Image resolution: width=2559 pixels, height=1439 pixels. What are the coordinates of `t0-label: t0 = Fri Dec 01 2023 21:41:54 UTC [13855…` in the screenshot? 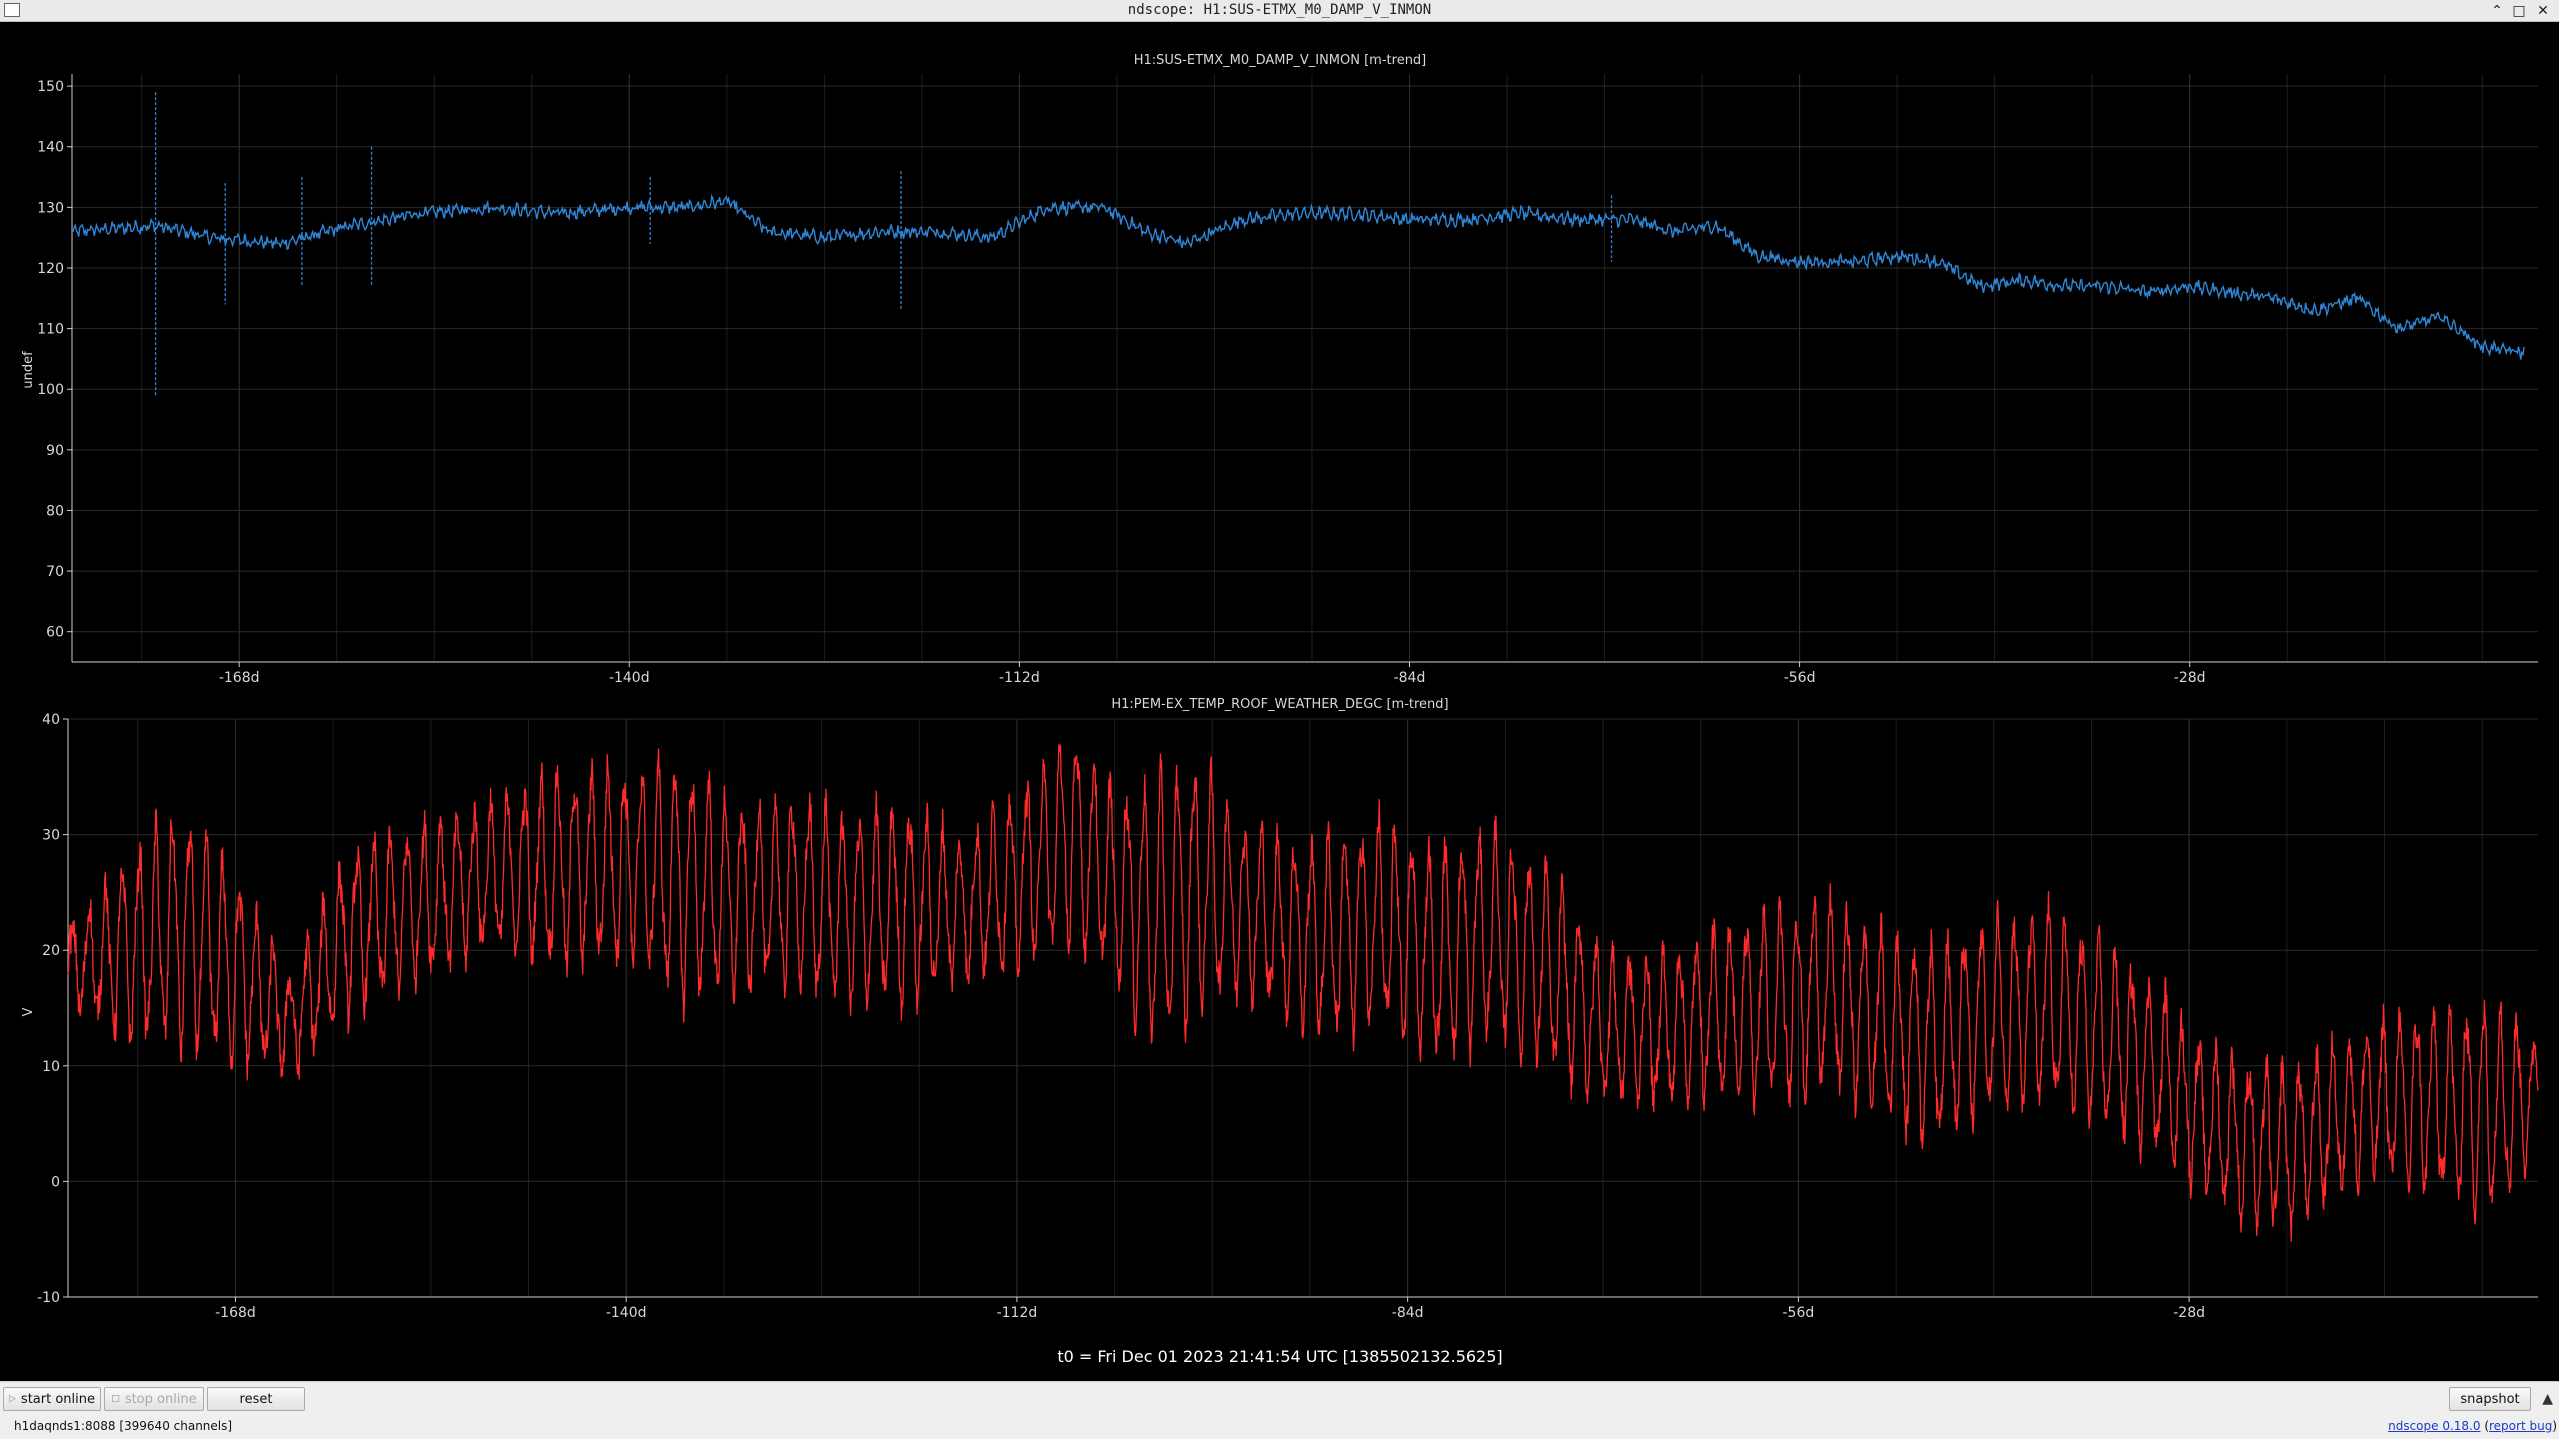 It's located at (1279, 1356).